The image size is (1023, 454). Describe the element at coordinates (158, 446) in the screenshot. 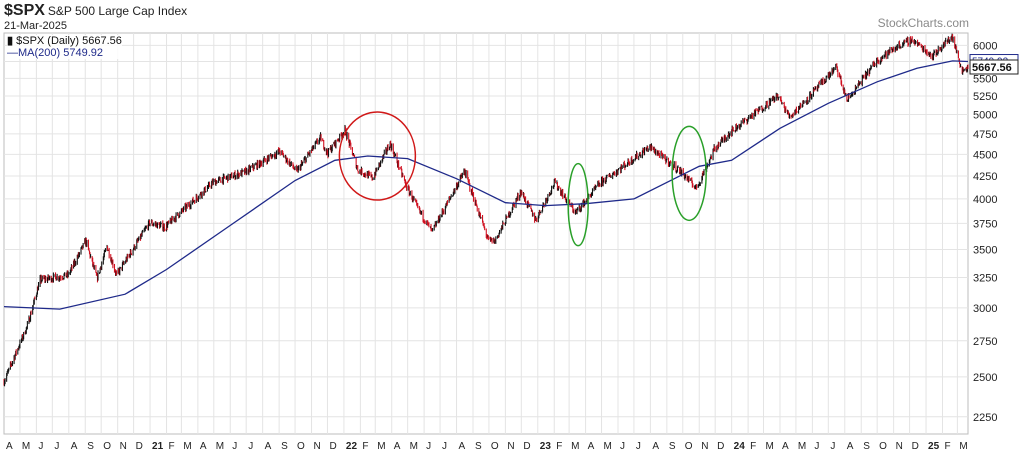

I see `x-tick-label: 21` at that location.